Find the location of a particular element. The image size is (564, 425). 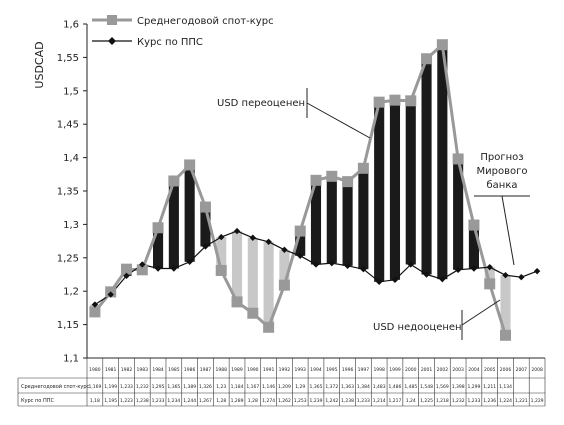

table-cell: 1,389 is located at coordinates (189, 387).